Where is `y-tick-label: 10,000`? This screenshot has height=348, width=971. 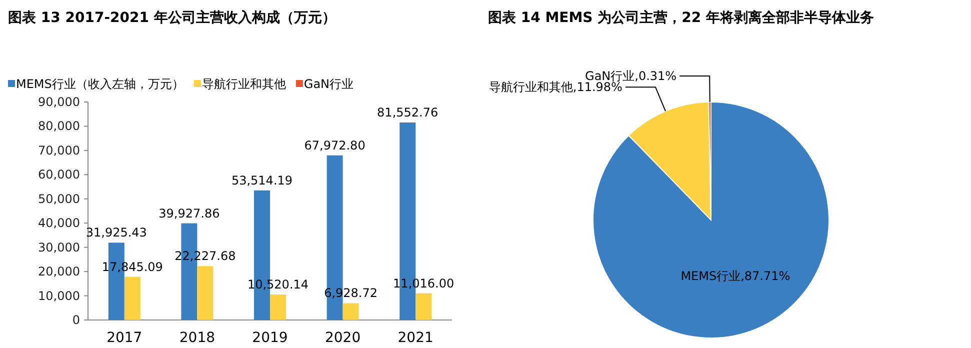 y-tick-label: 10,000 is located at coordinates (59, 295).